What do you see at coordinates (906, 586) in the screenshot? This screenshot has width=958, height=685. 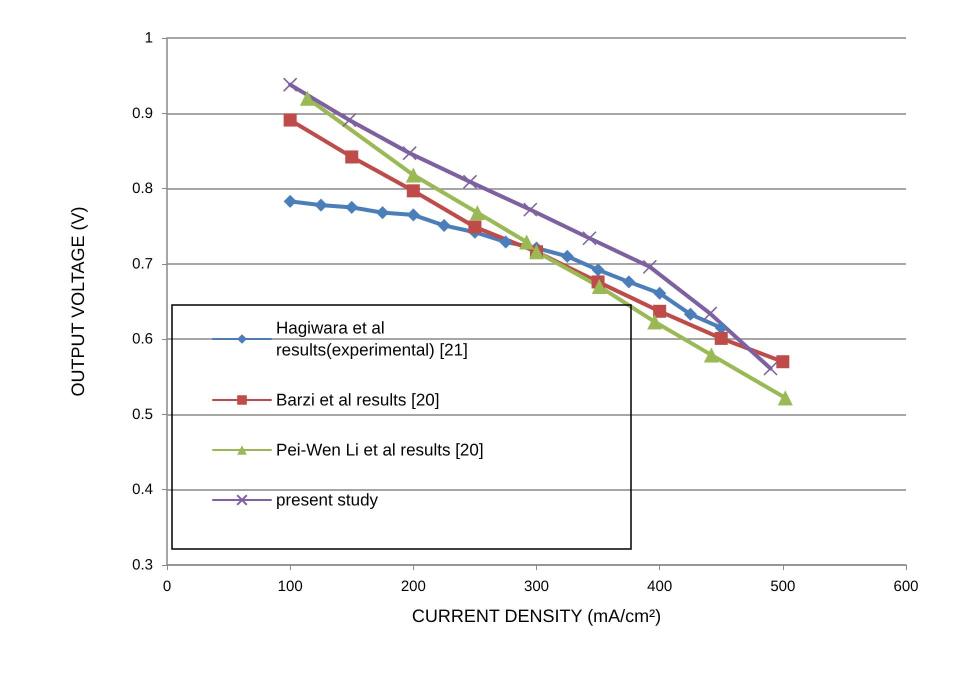 I see `x-tick-label: 600` at bounding box center [906, 586].